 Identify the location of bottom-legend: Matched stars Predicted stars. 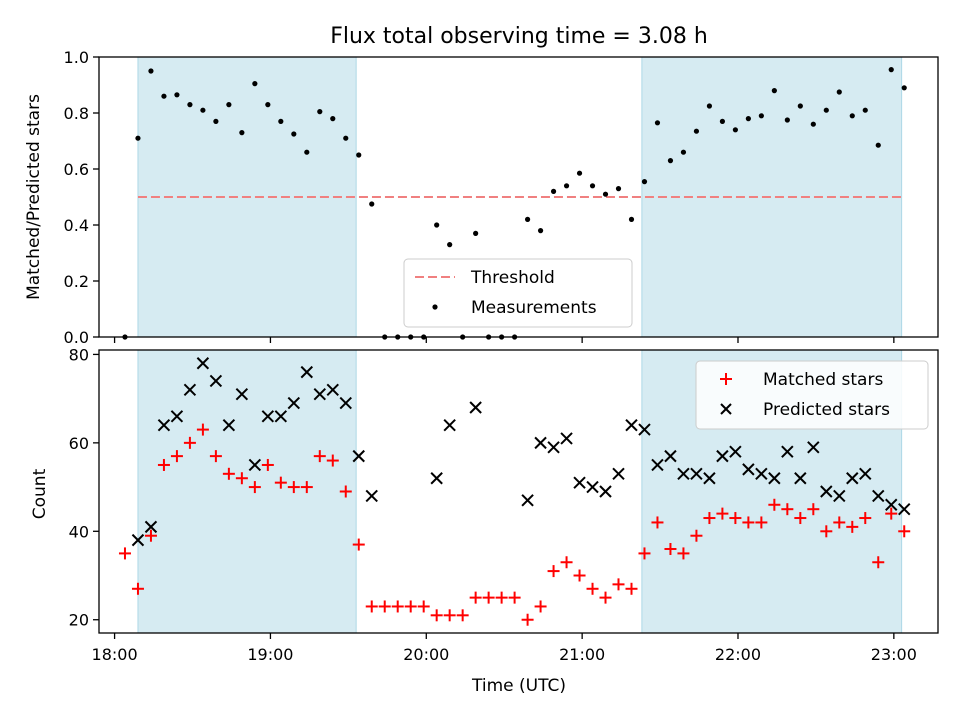
(812, 395).